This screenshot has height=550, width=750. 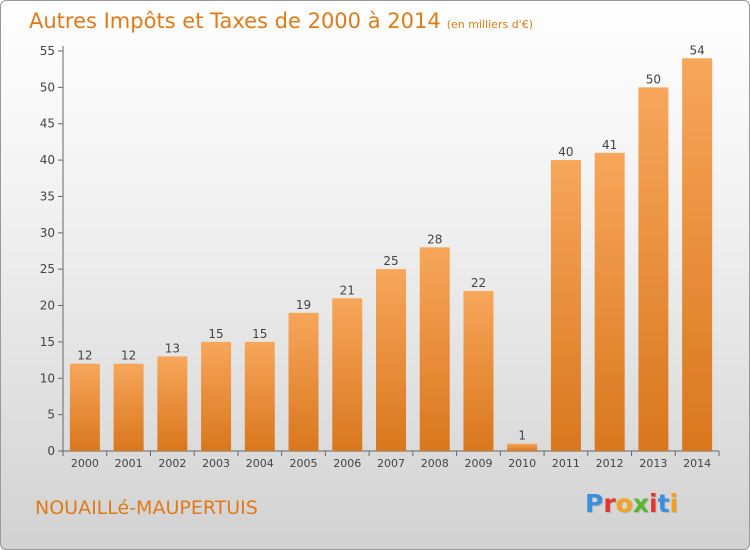 I want to click on y-tick-label: 50, so click(x=47, y=87).